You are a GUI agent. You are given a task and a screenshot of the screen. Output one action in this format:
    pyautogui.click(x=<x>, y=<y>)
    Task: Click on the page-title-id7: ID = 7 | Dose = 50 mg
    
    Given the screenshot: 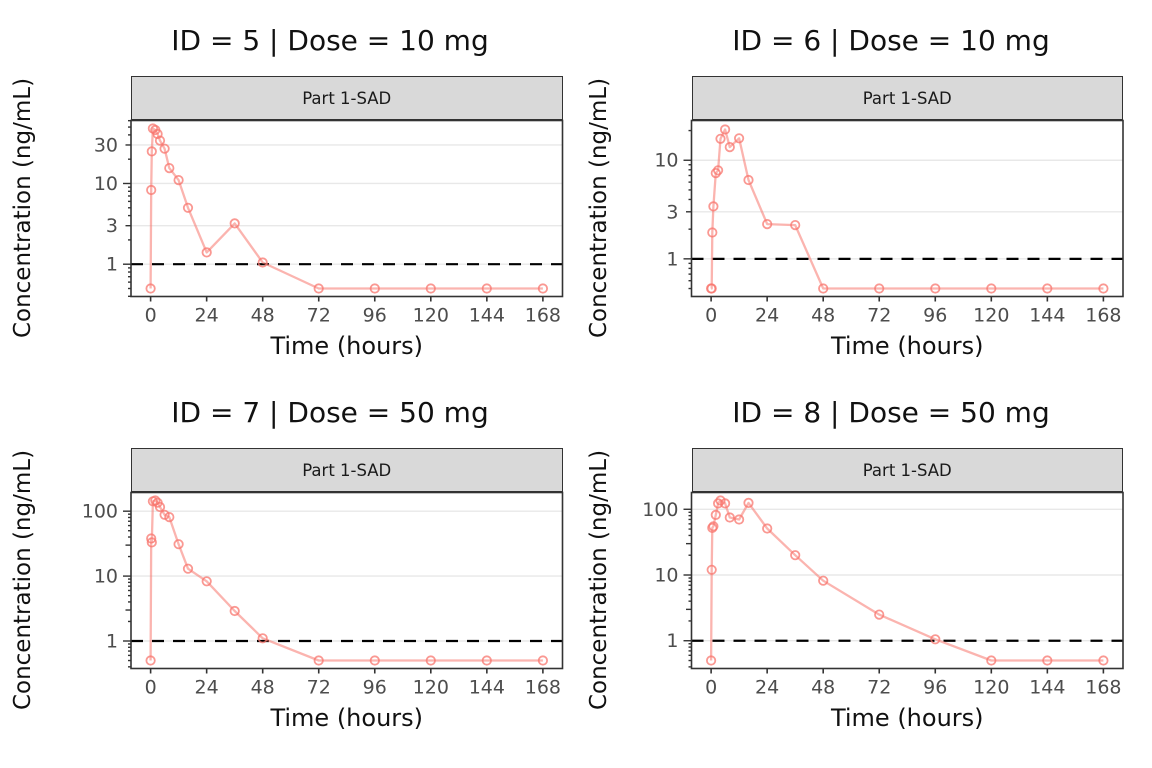 What is the action you would take?
    pyautogui.click(x=330, y=412)
    